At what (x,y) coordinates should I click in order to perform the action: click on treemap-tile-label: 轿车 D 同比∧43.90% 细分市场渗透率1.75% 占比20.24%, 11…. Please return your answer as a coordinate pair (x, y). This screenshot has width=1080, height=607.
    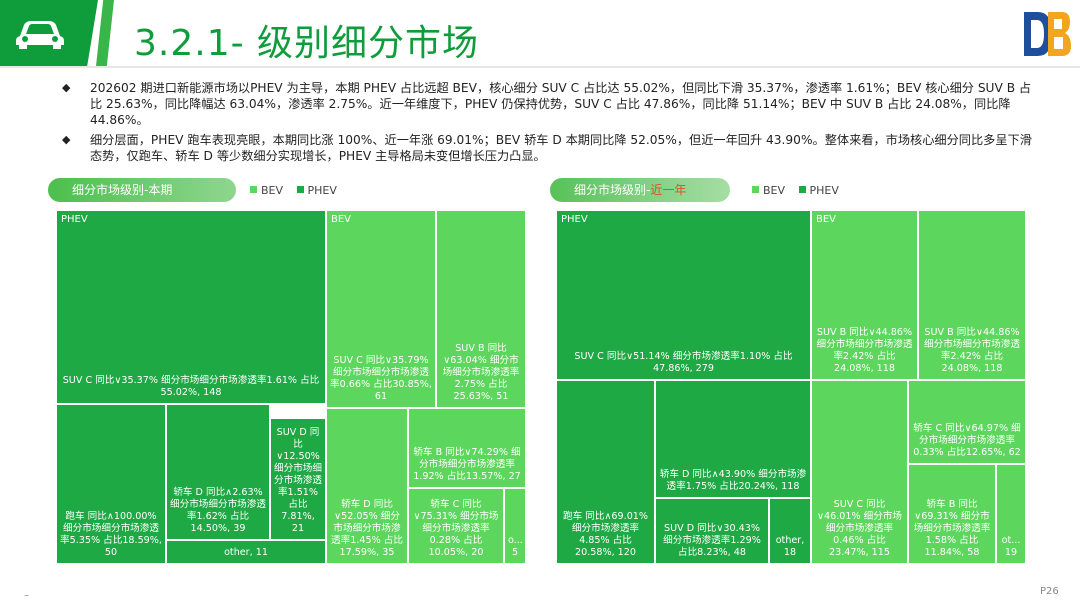
    Looking at the image, I should click on (733, 480).